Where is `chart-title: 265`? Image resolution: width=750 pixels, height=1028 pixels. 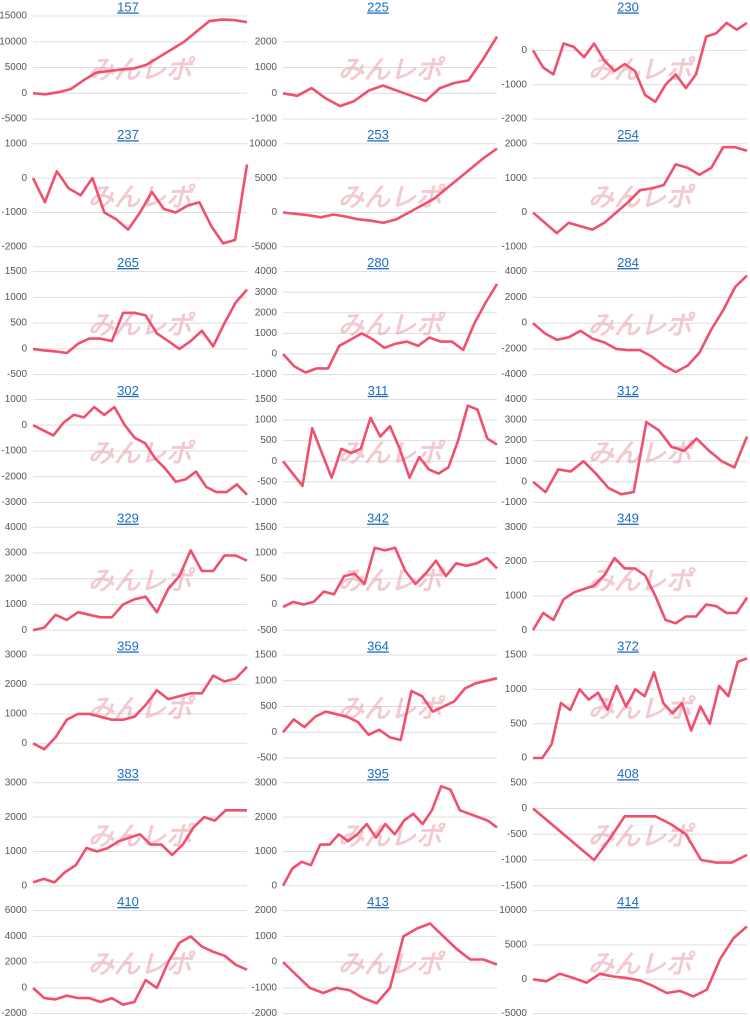 chart-title: 265 is located at coordinates (128, 262).